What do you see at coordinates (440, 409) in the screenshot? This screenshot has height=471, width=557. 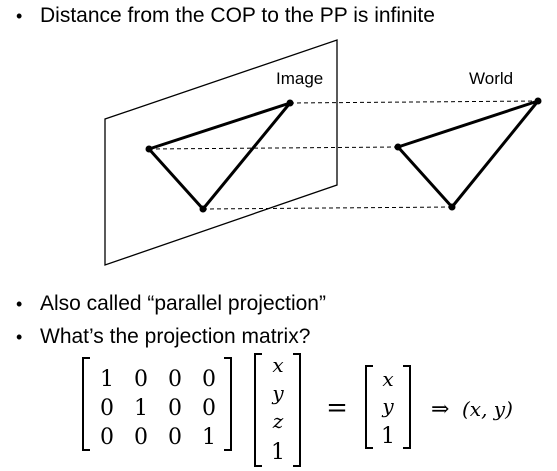 I see `implies-arrow: ⇒` at bounding box center [440, 409].